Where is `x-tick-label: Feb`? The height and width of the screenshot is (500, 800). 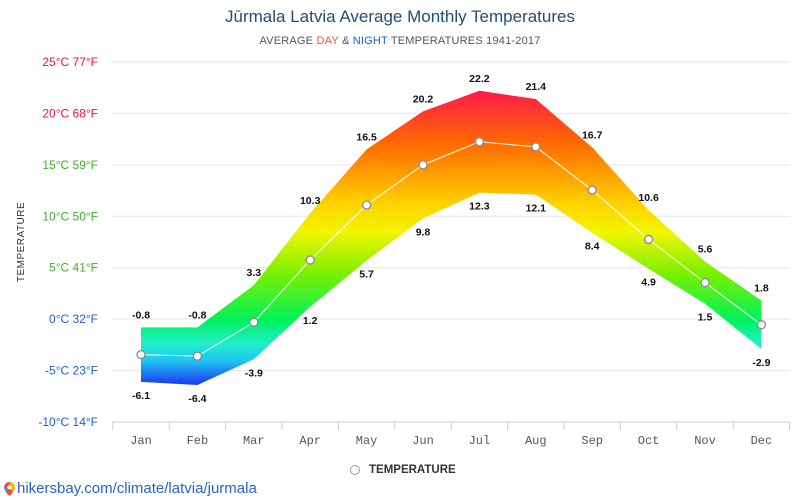 x-tick-label: Feb is located at coordinates (198, 441).